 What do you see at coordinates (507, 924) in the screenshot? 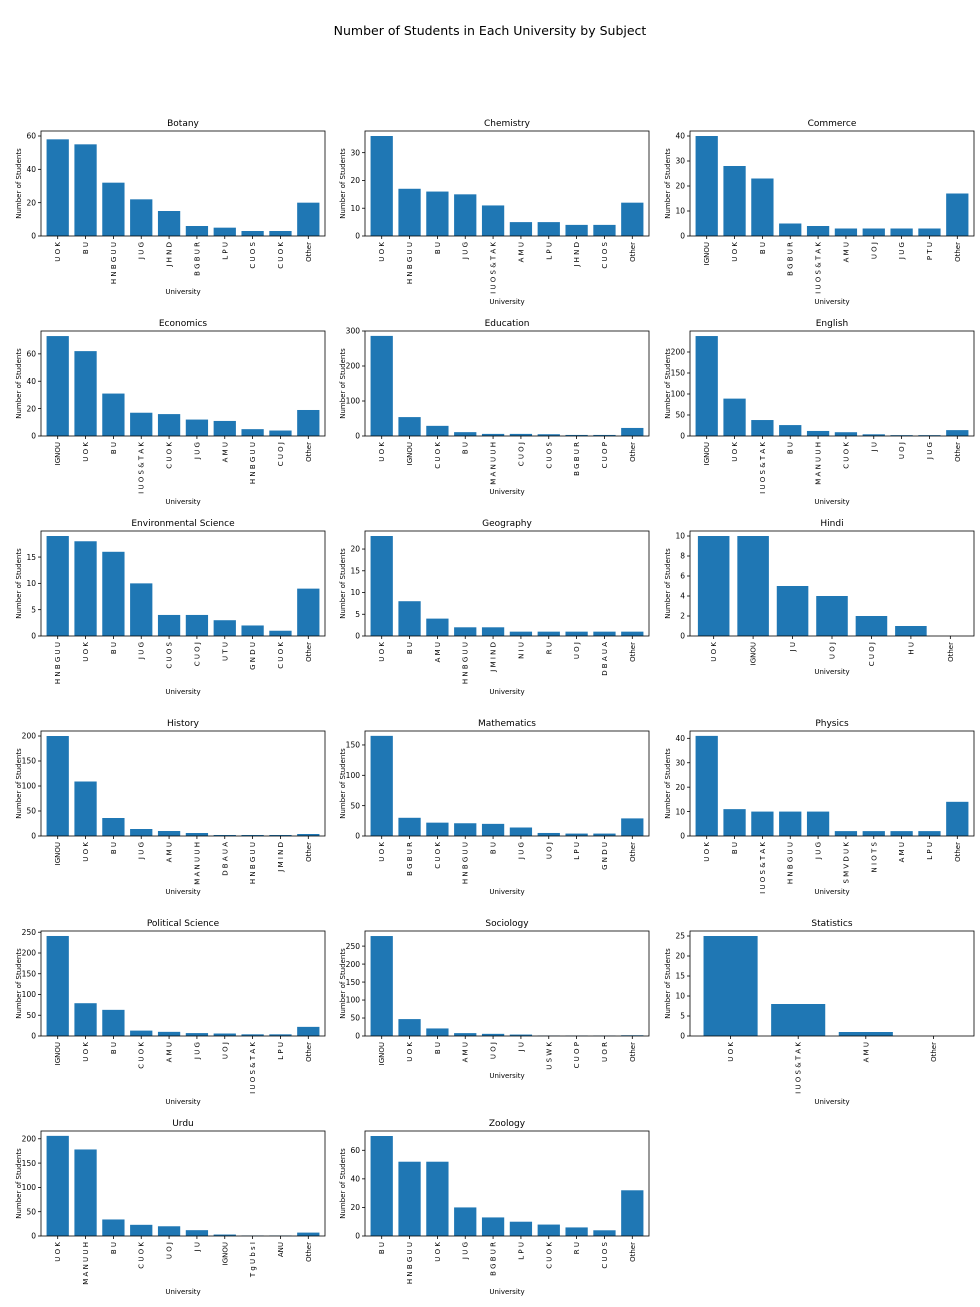
I see `subplot-title: Sociology` at bounding box center [507, 924].